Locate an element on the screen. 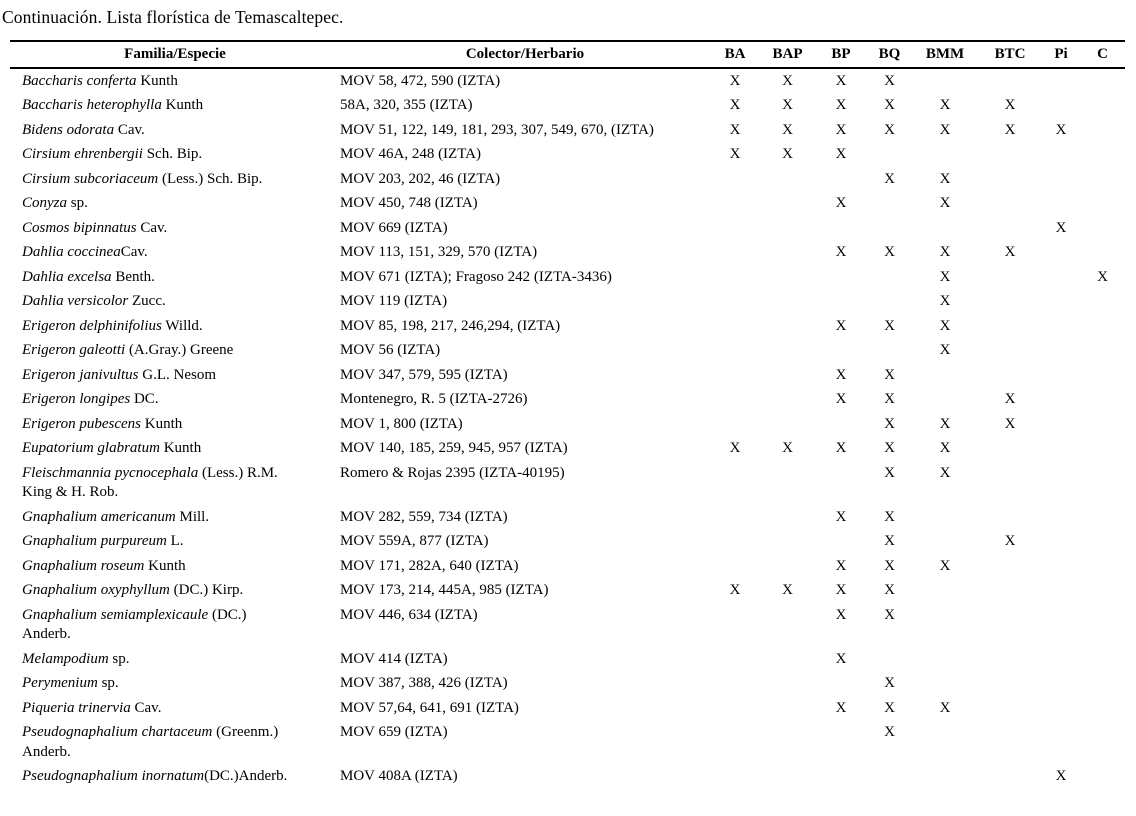  species-cell: Dahlia versicolor Zucc. is located at coordinates (94, 301).